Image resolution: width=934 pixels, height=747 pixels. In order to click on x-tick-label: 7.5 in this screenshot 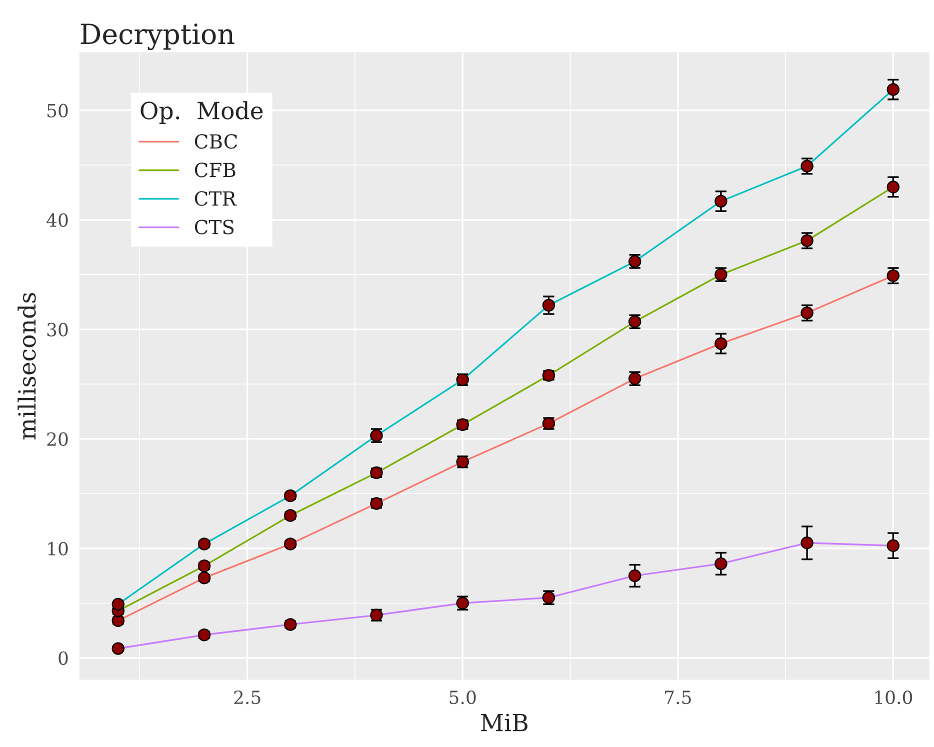, I will do `click(678, 697)`.